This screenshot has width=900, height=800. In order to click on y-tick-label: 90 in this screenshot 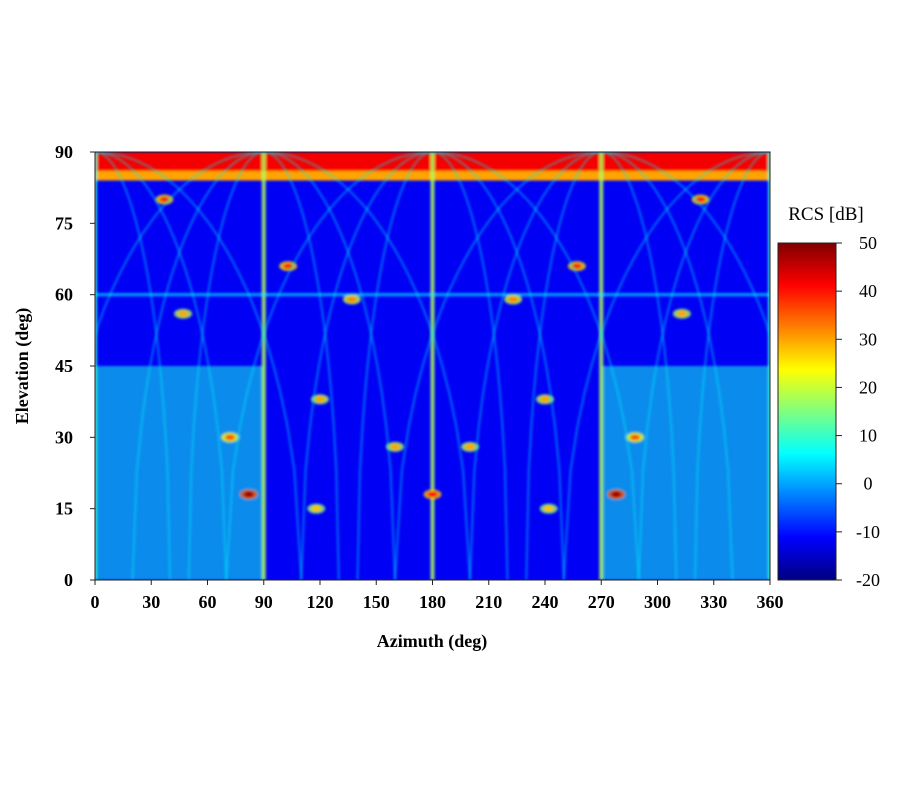, I will do `click(64, 152)`.